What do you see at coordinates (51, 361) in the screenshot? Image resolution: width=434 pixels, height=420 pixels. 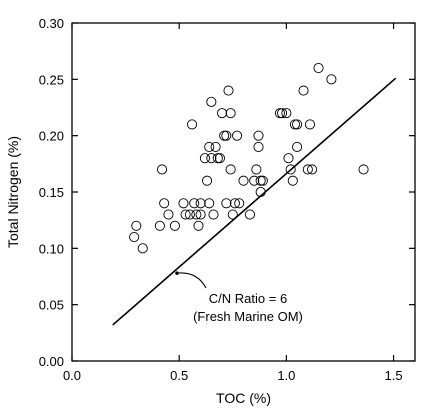 I see `y-tick-label: 0.00` at bounding box center [51, 361].